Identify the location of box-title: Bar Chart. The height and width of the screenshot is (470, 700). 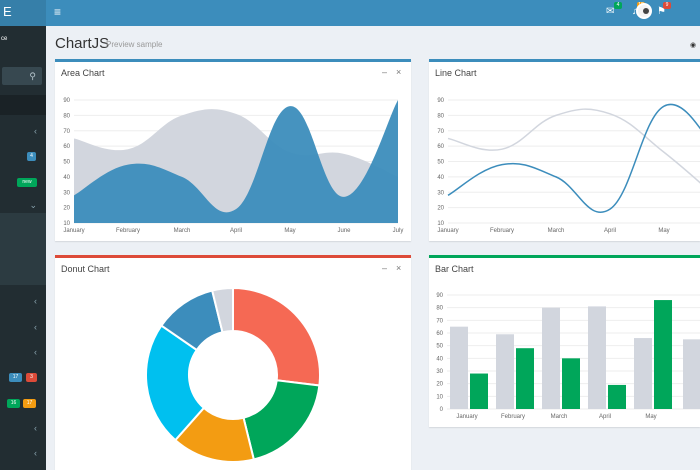
(454, 269).